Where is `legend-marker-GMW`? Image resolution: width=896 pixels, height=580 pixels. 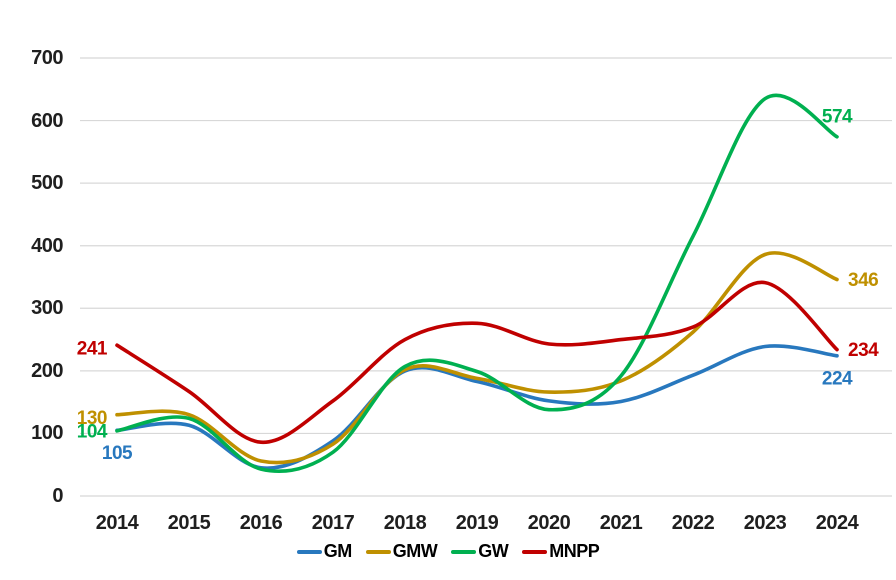
legend-marker-GMW is located at coordinates (378, 551).